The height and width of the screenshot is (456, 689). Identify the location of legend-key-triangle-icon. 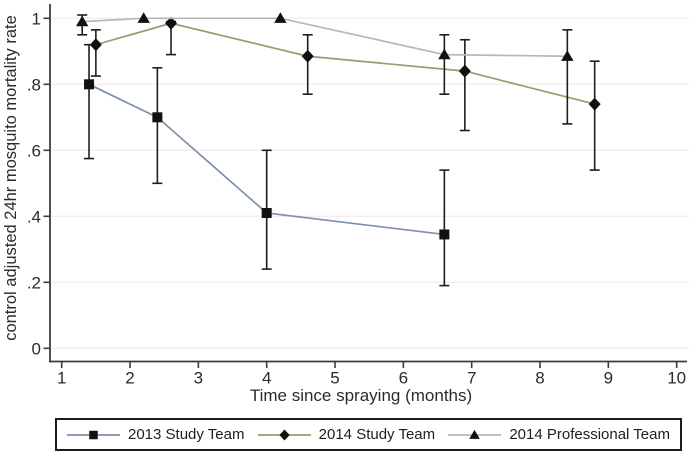
(475, 434).